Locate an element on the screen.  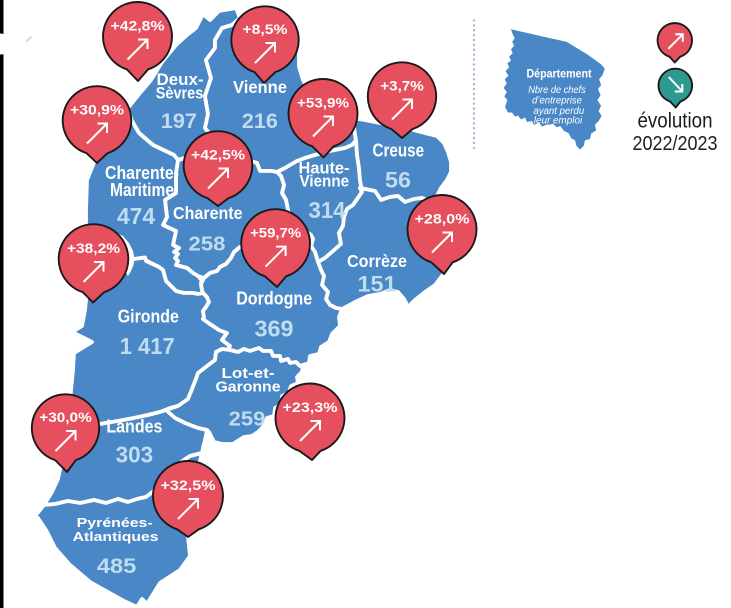
svg-text: +28,0% is located at coordinates (442, 219).